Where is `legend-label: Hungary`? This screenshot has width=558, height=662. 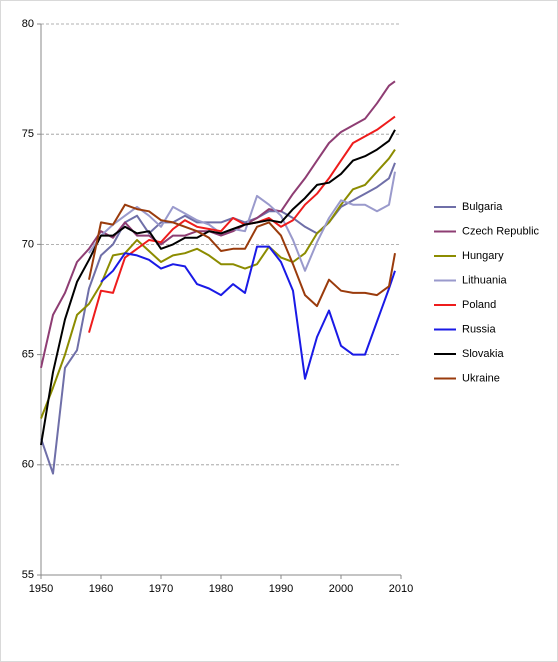
legend-label: Hungary is located at coordinates (483, 256).